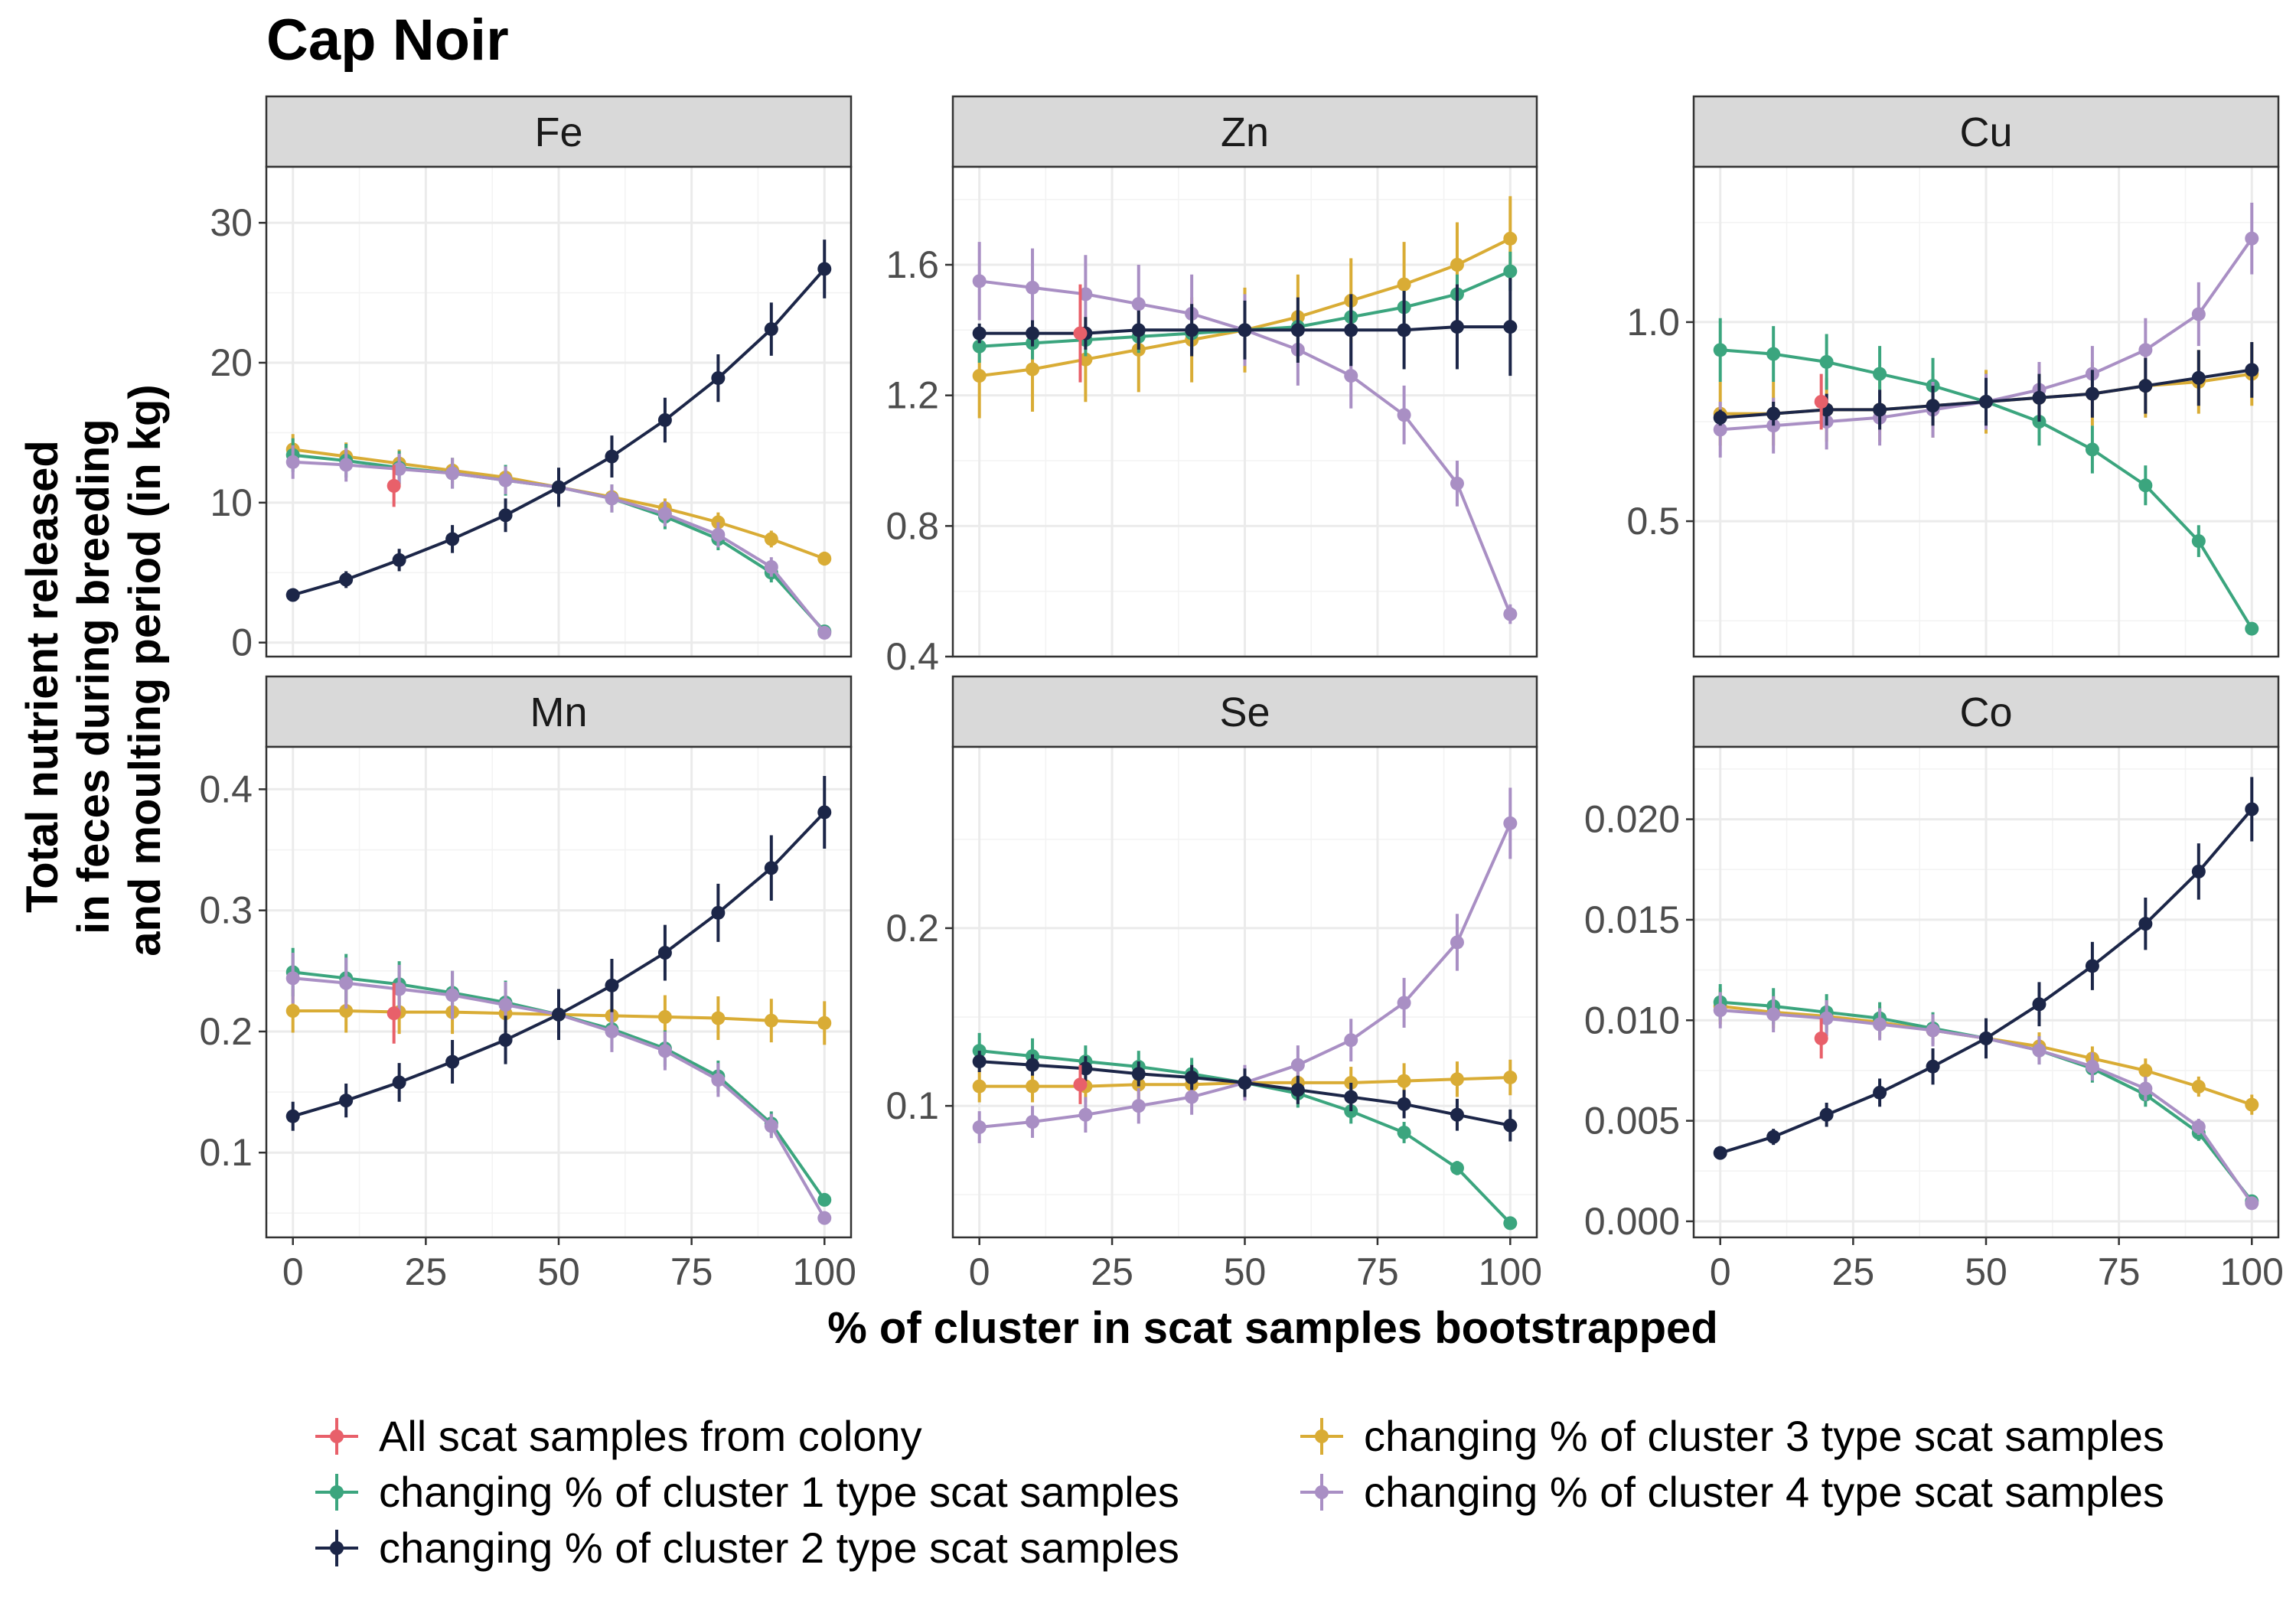 Image resolution: width=2296 pixels, height=1607 pixels. I want to click on strip-co, so click(1986, 711).